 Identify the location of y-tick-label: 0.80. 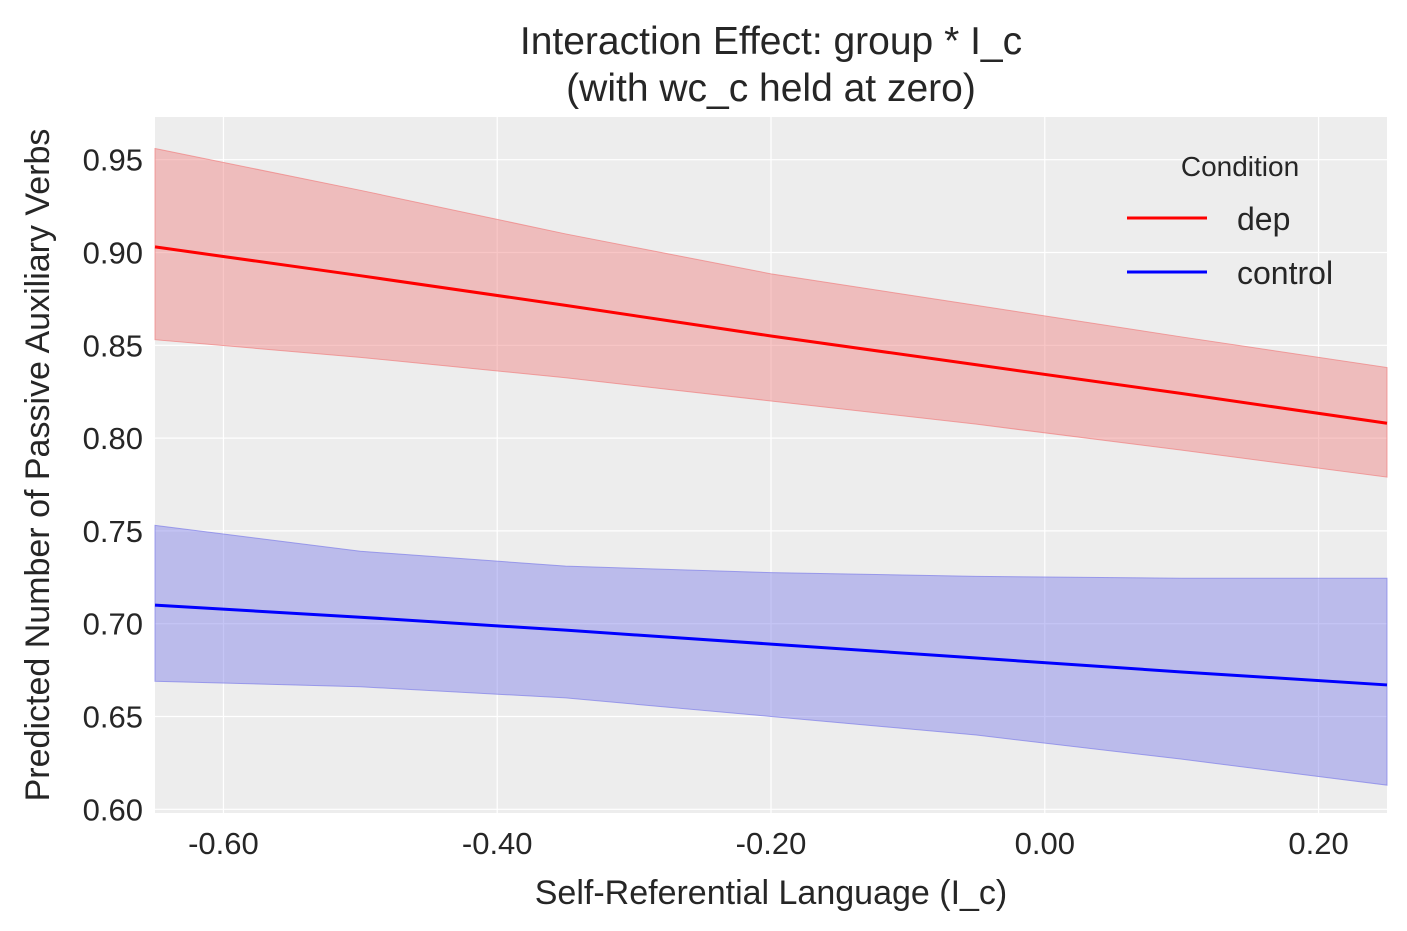
(113, 438).